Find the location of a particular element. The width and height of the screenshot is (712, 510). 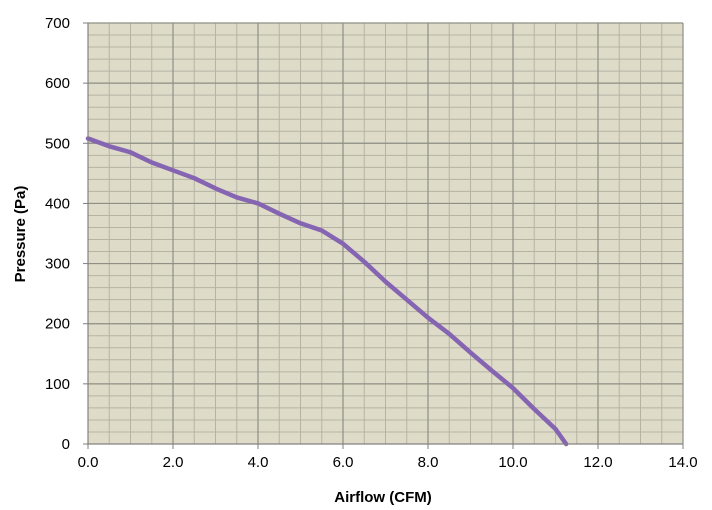

x-tick-label: 12.0 is located at coordinates (597, 462).